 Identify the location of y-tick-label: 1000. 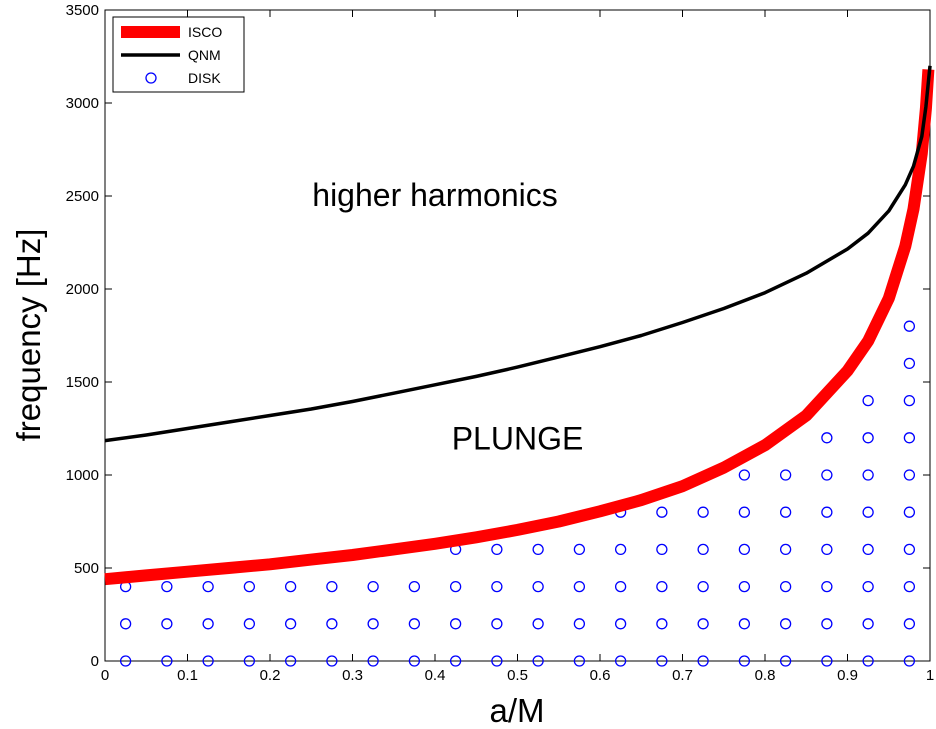
(82, 475).